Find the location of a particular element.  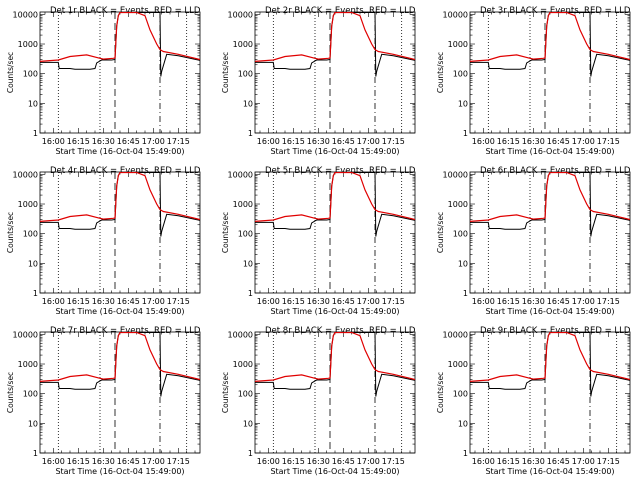

panel-title: Det 3r BLACK = Events, RED = LLD is located at coordinates (555, 11).